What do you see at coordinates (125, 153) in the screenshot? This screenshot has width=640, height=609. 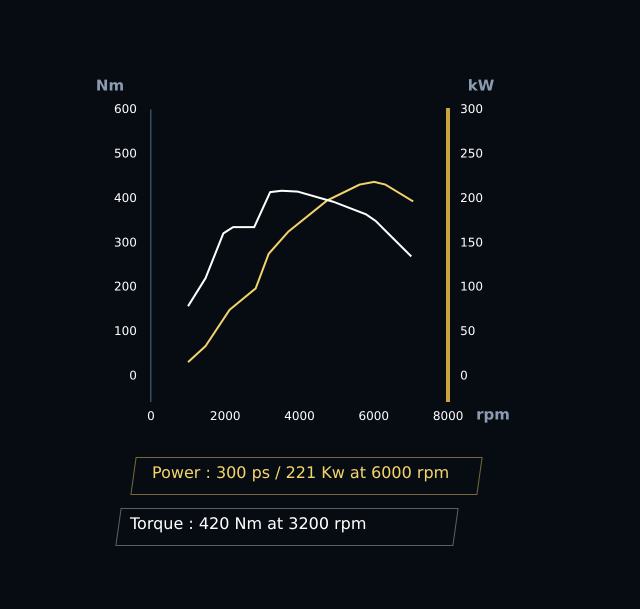 I see `y-tick-label: 500` at bounding box center [125, 153].